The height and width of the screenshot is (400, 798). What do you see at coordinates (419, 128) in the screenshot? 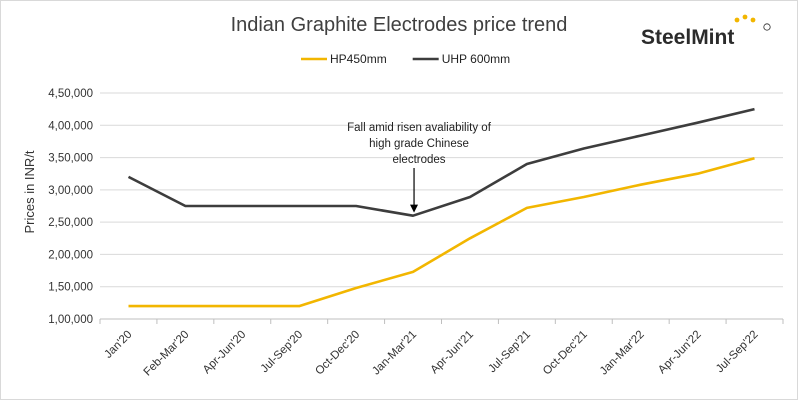
I see `annotation-text: Fall amid risen avaliability of` at bounding box center [419, 128].